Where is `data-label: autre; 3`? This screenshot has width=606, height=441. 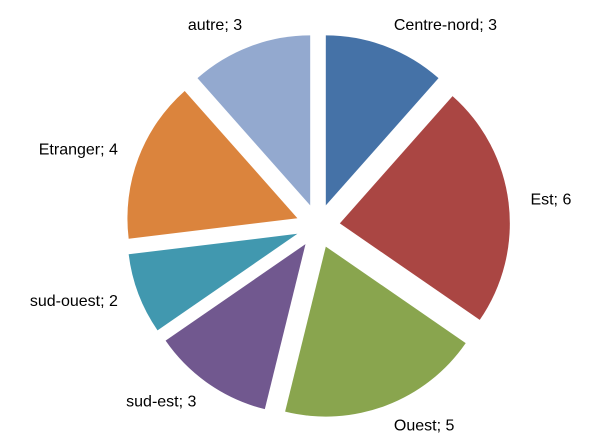
data-label: autre; 3 is located at coordinates (215, 25).